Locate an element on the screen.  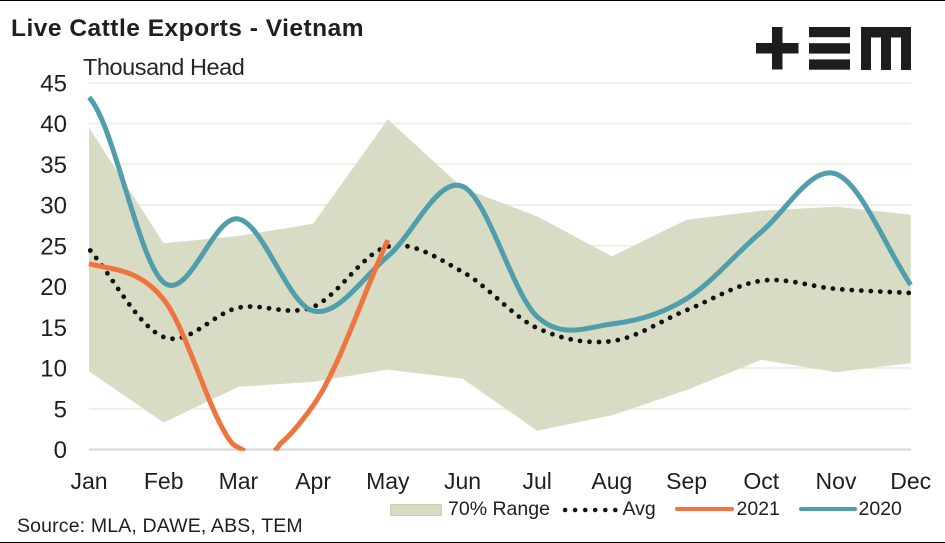
svg-text: 45 is located at coordinates (53, 83).